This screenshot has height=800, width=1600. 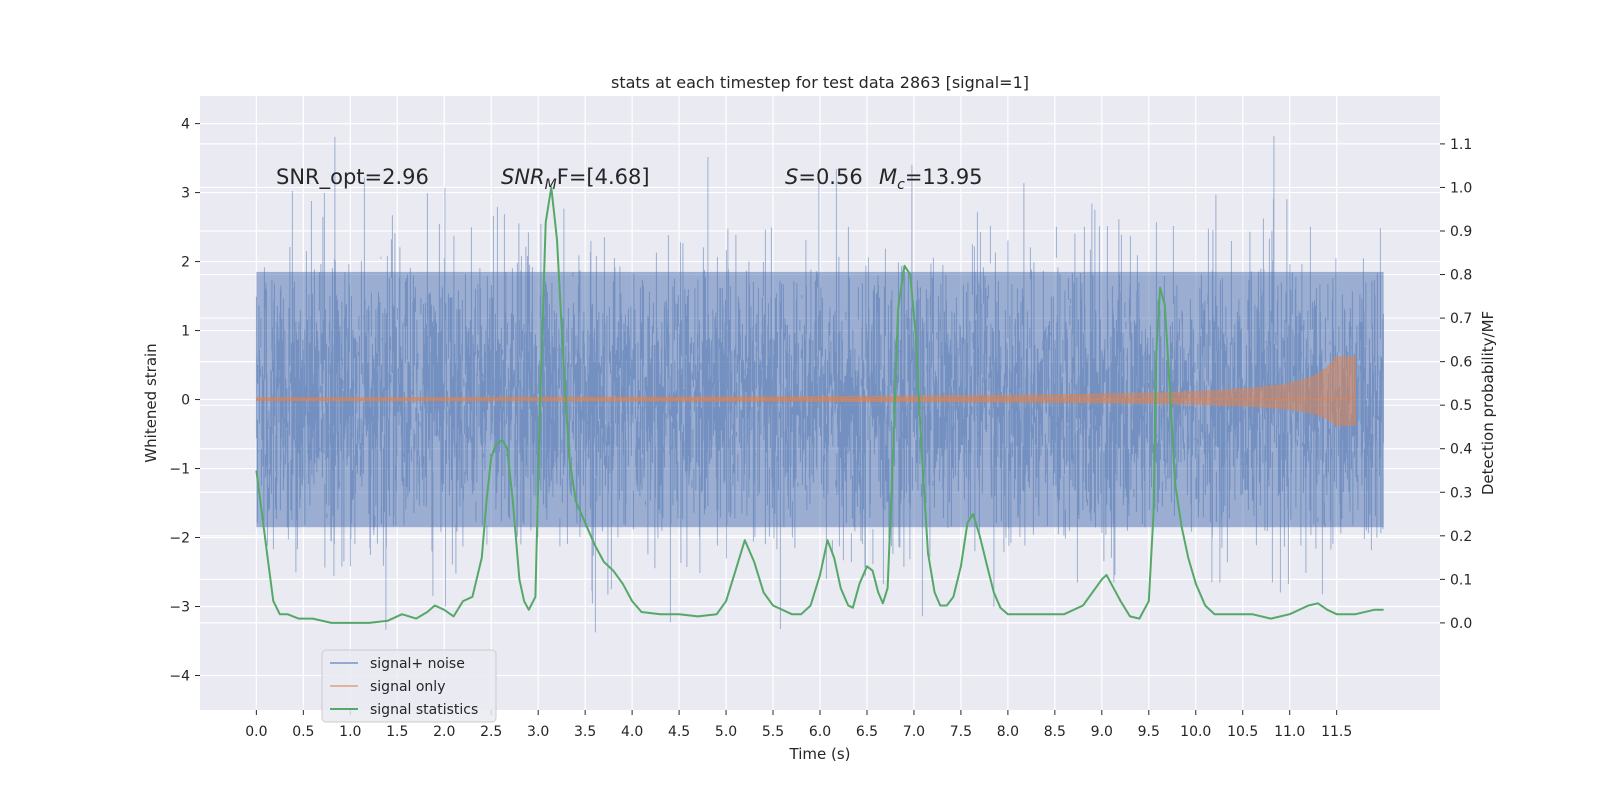 What do you see at coordinates (1461, 580) in the screenshot?
I see `y-right-tick-label-1: 0.1` at bounding box center [1461, 580].